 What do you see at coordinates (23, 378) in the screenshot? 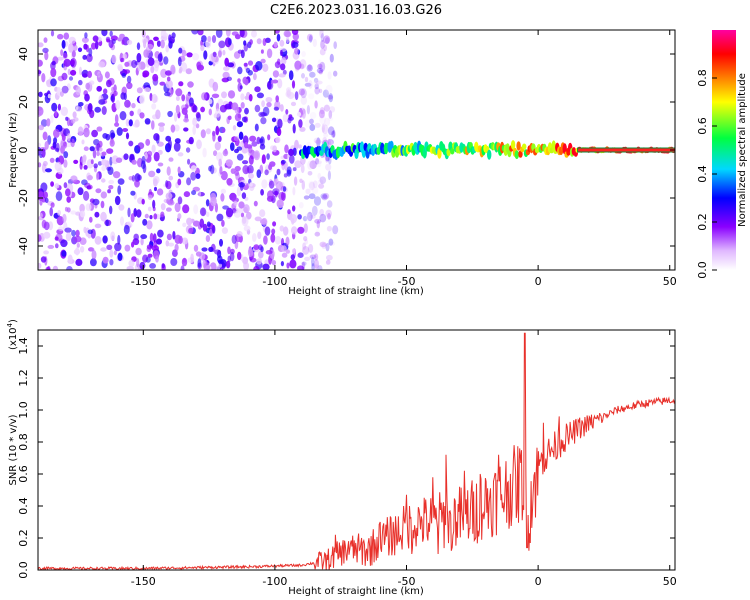
I see `y-tick-label: 1.2` at bounding box center [23, 378].